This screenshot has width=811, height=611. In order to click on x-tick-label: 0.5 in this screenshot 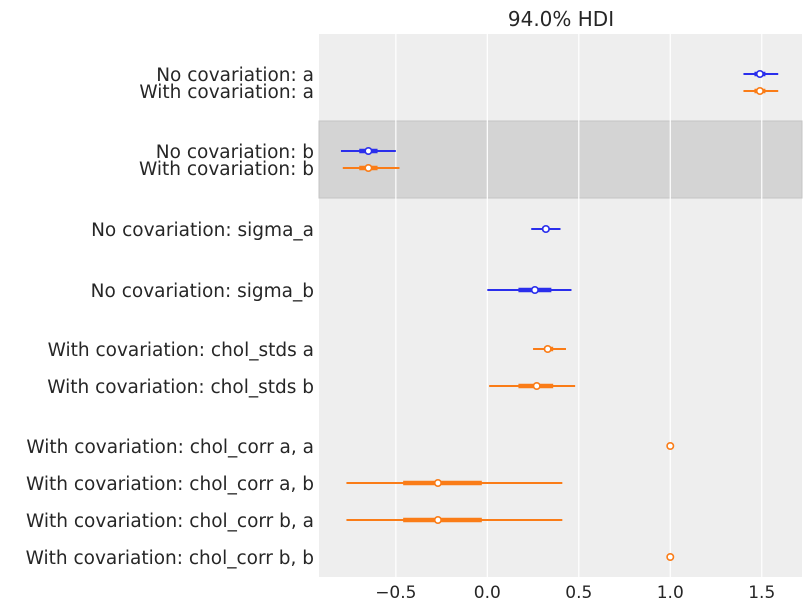, I will do `click(578, 593)`.